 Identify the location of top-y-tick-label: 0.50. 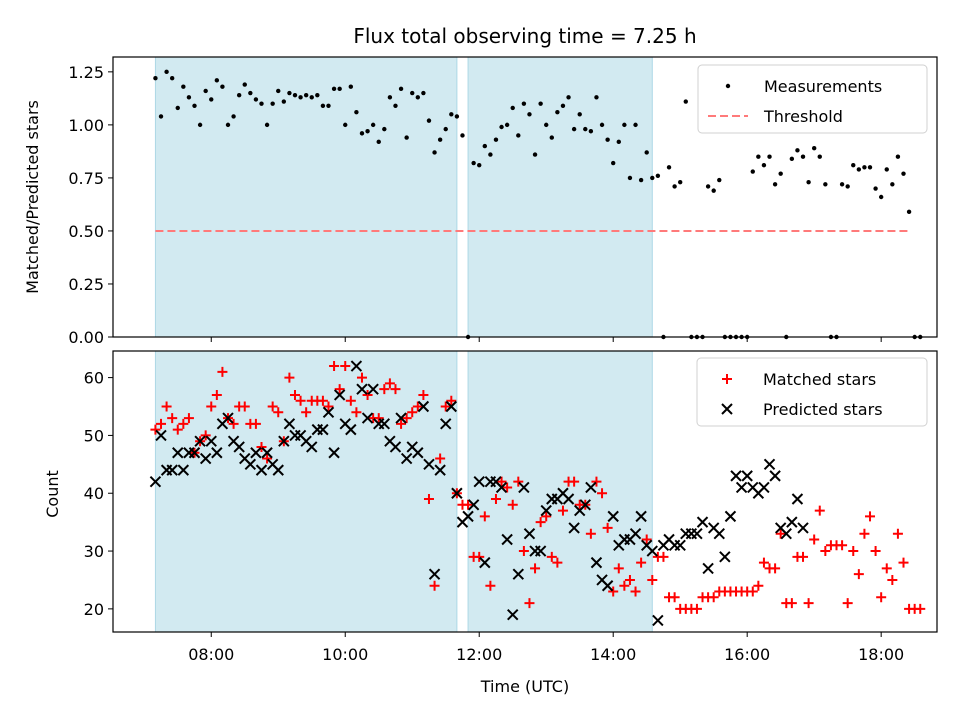
(86, 231).